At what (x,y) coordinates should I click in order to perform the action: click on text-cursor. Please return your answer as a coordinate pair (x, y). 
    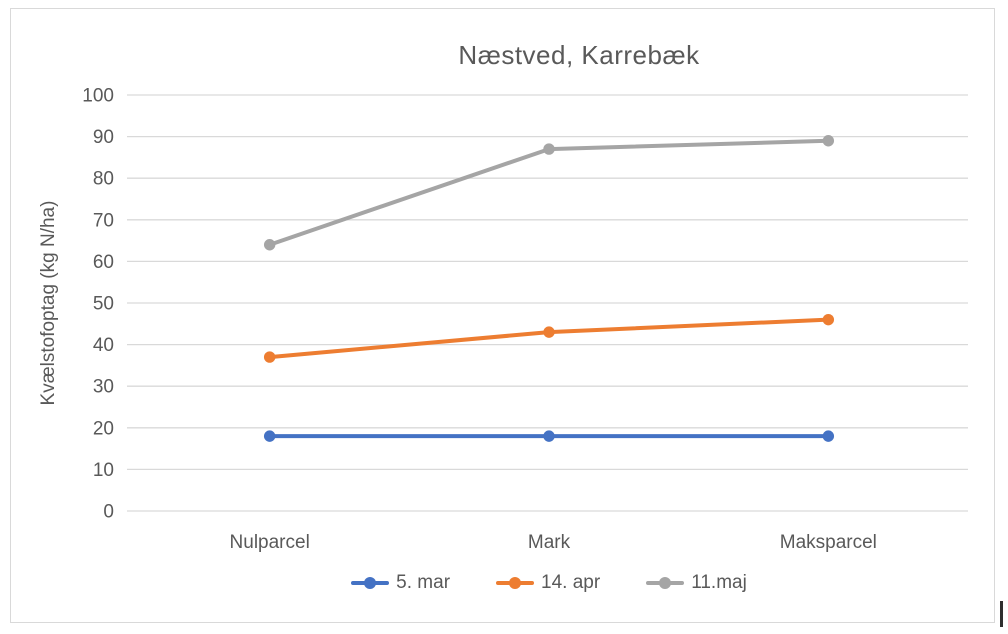
    Looking at the image, I should click on (1001, 614).